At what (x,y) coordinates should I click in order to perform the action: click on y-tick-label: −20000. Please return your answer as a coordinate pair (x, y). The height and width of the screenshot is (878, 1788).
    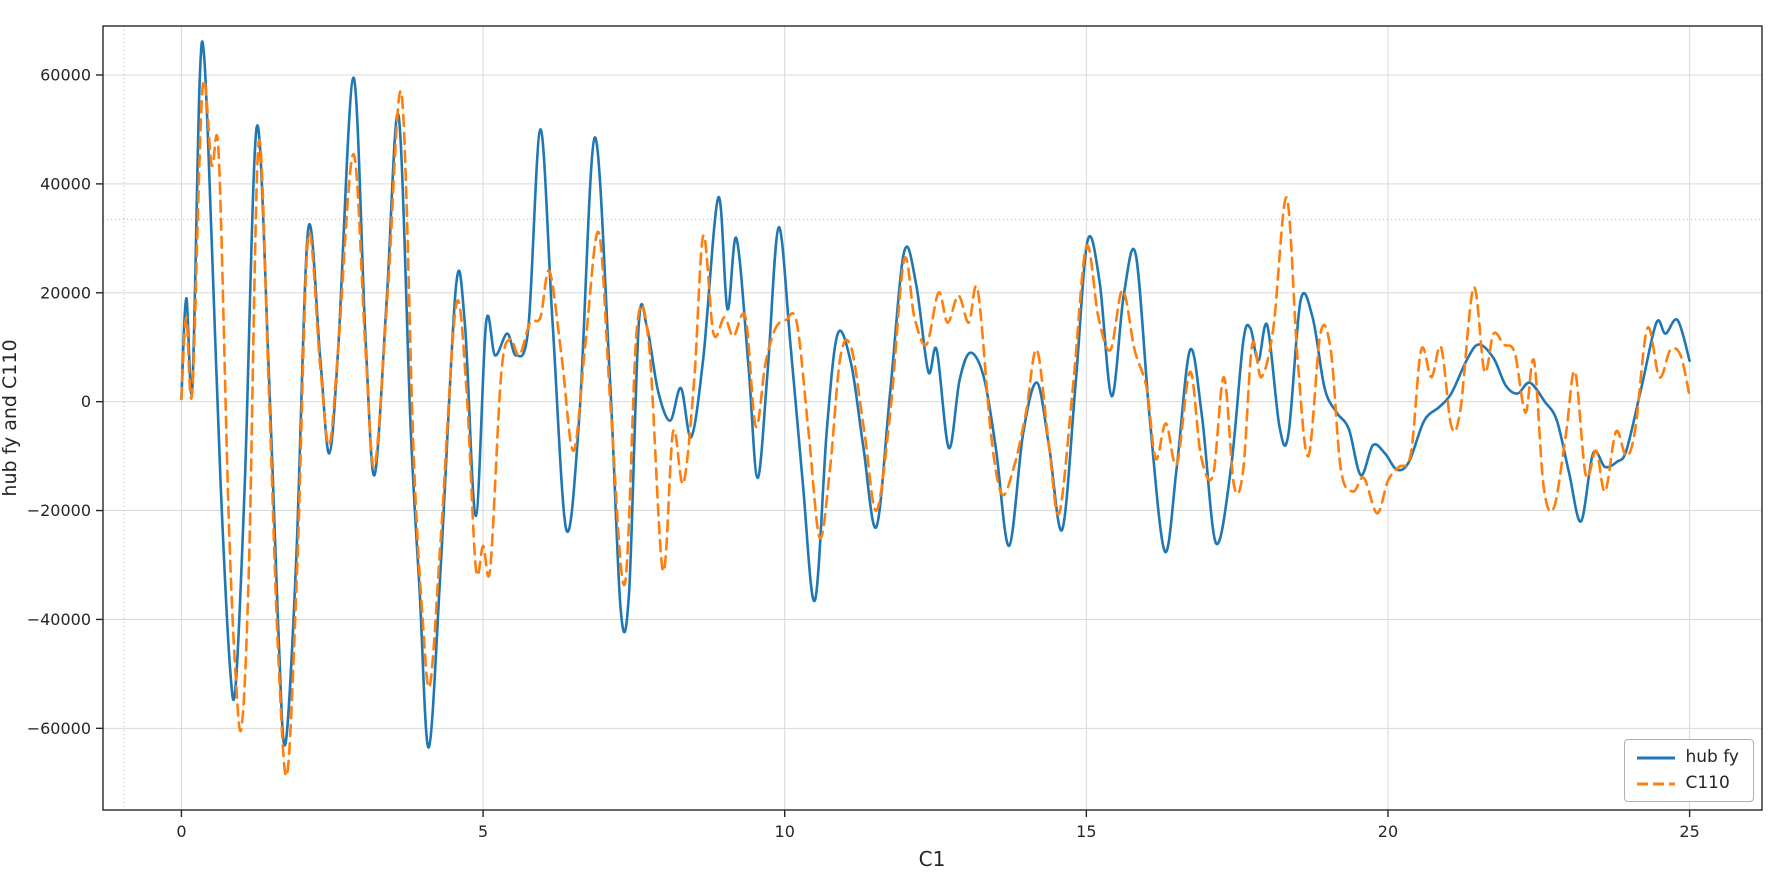
    Looking at the image, I should click on (59, 510).